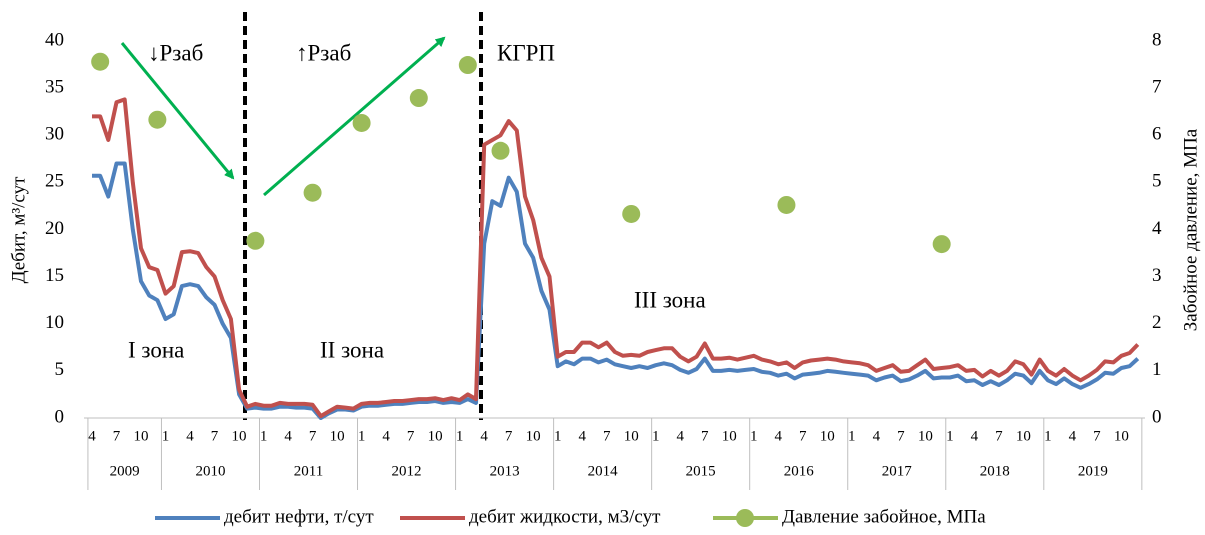 The height and width of the screenshot is (535, 1205). Describe the element at coordinates (156, 349) in the screenshot. I see `annotation: I зона` at that location.